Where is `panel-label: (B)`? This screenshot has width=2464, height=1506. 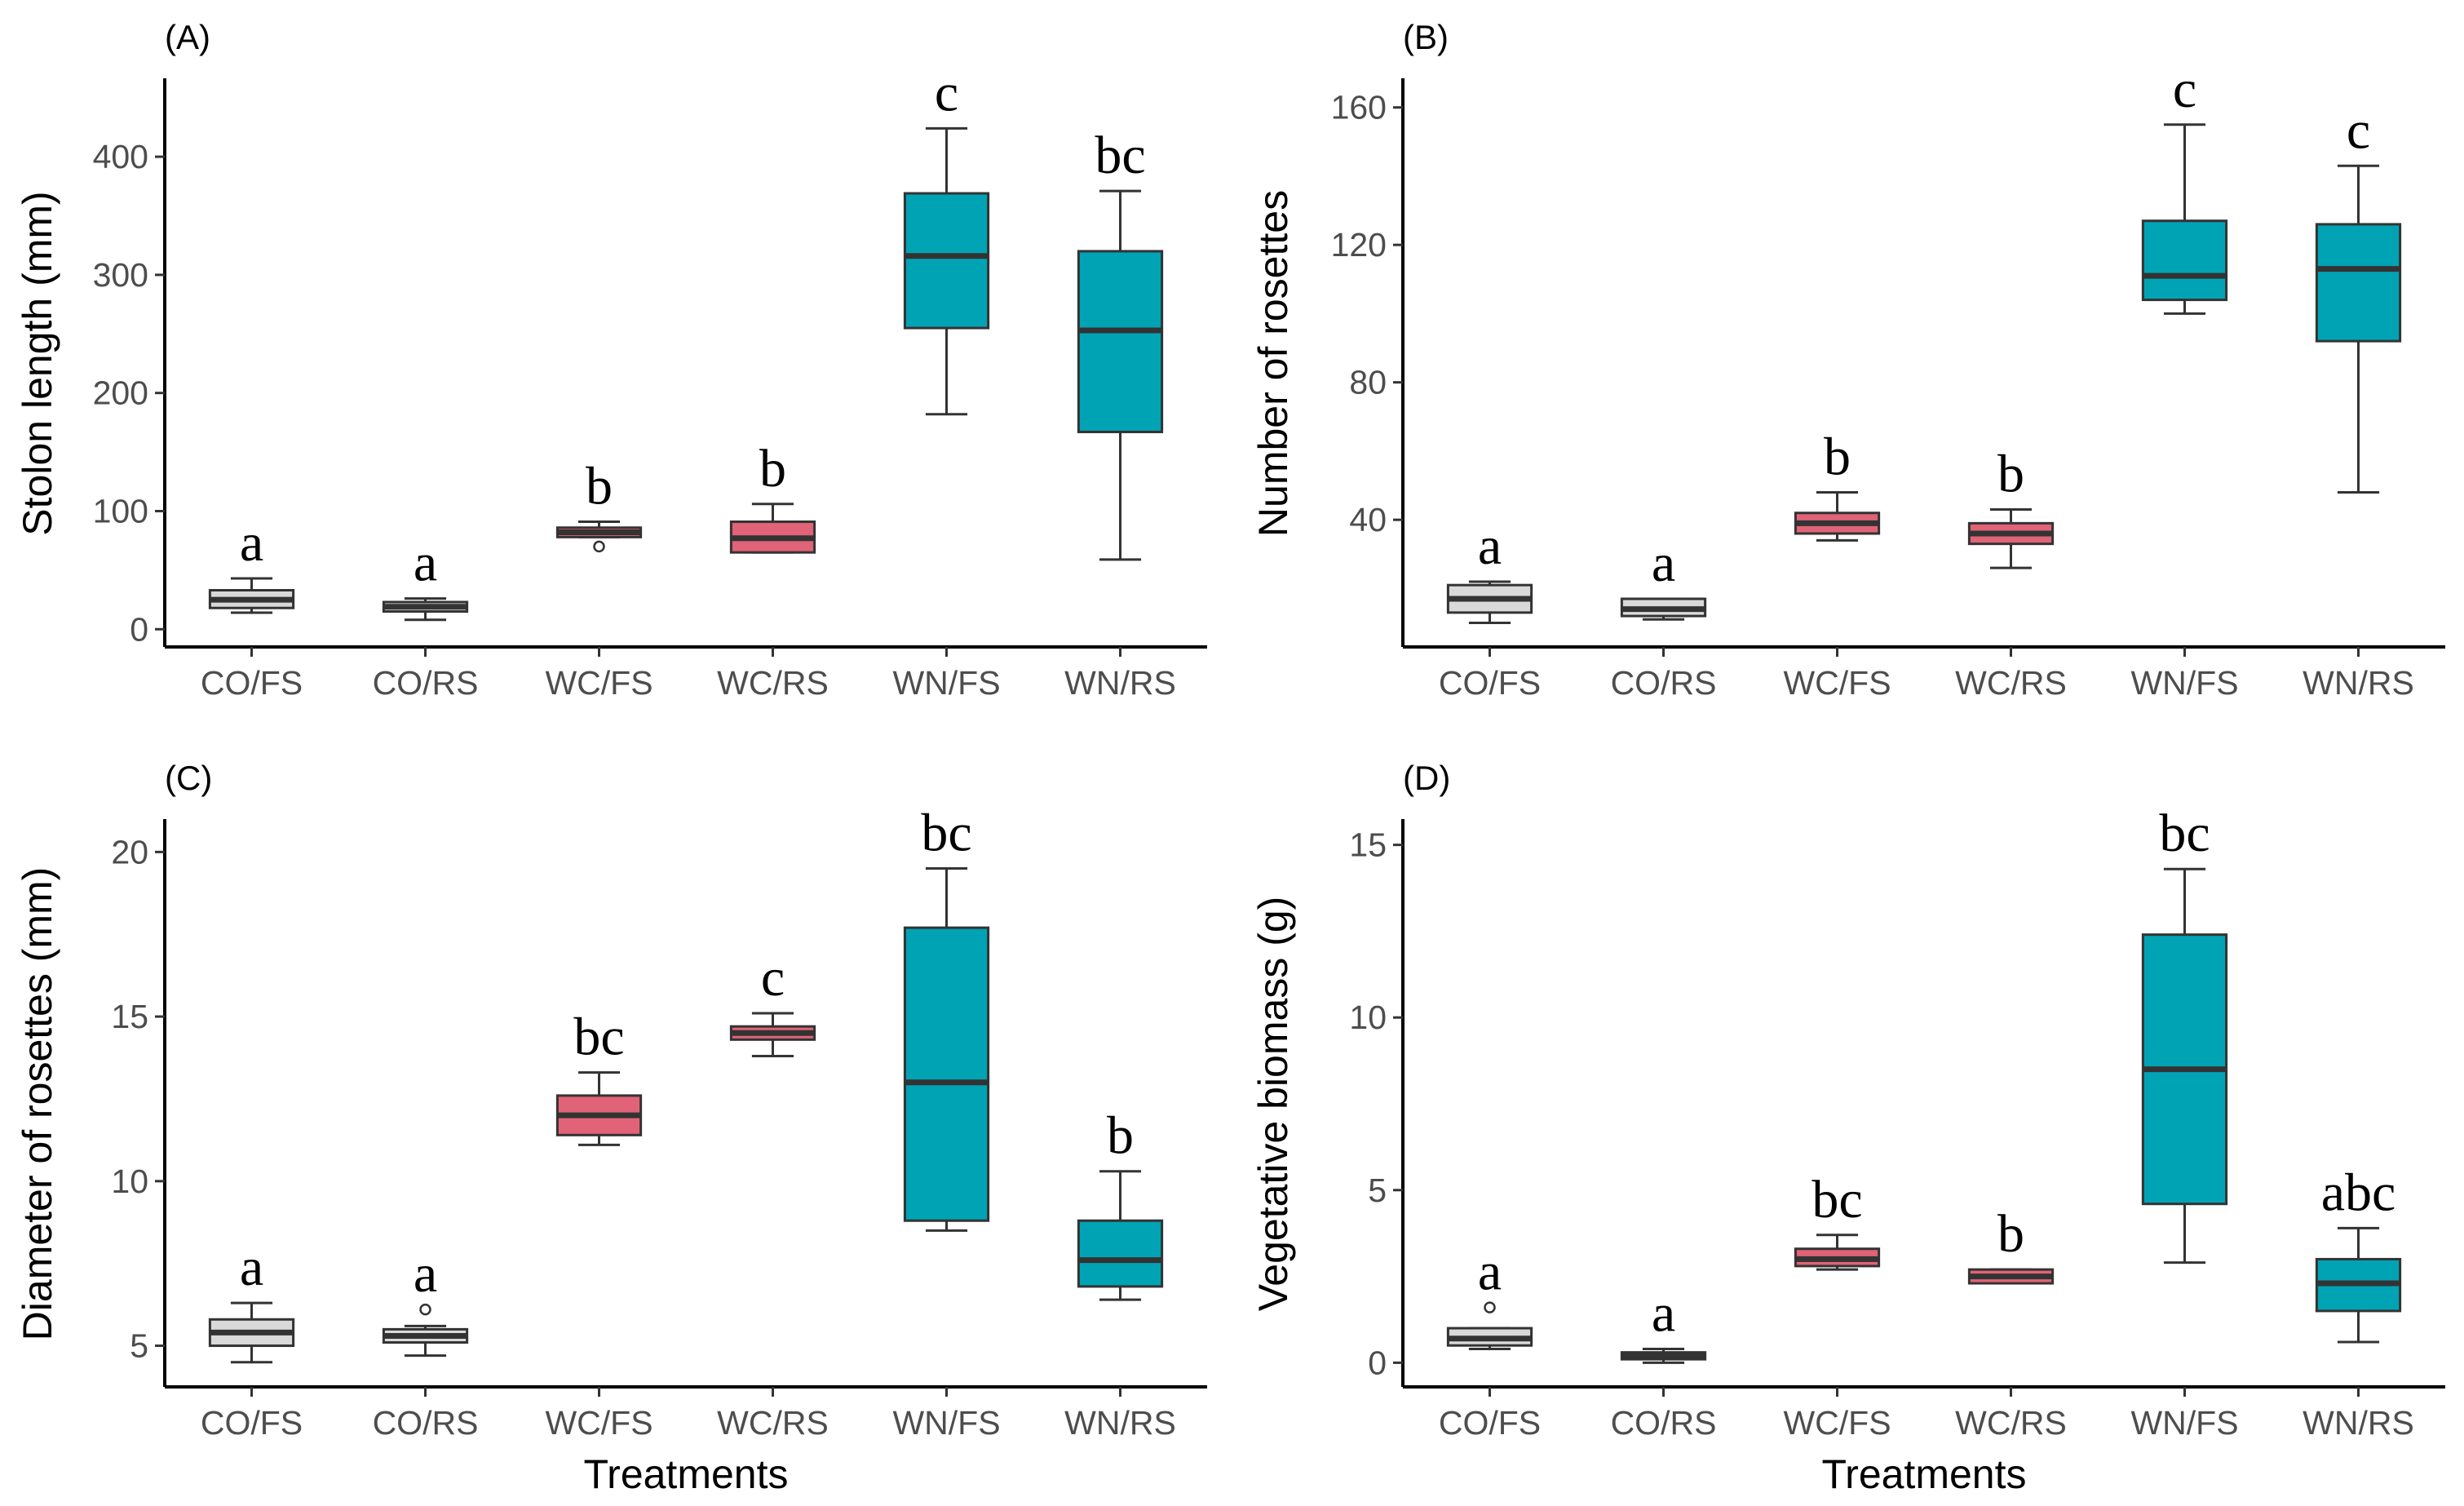 panel-label: (B) is located at coordinates (1426, 37).